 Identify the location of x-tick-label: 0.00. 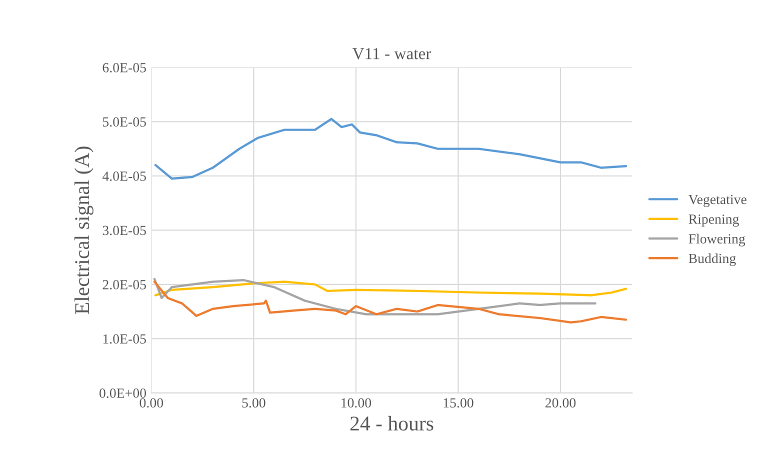
(152, 403).